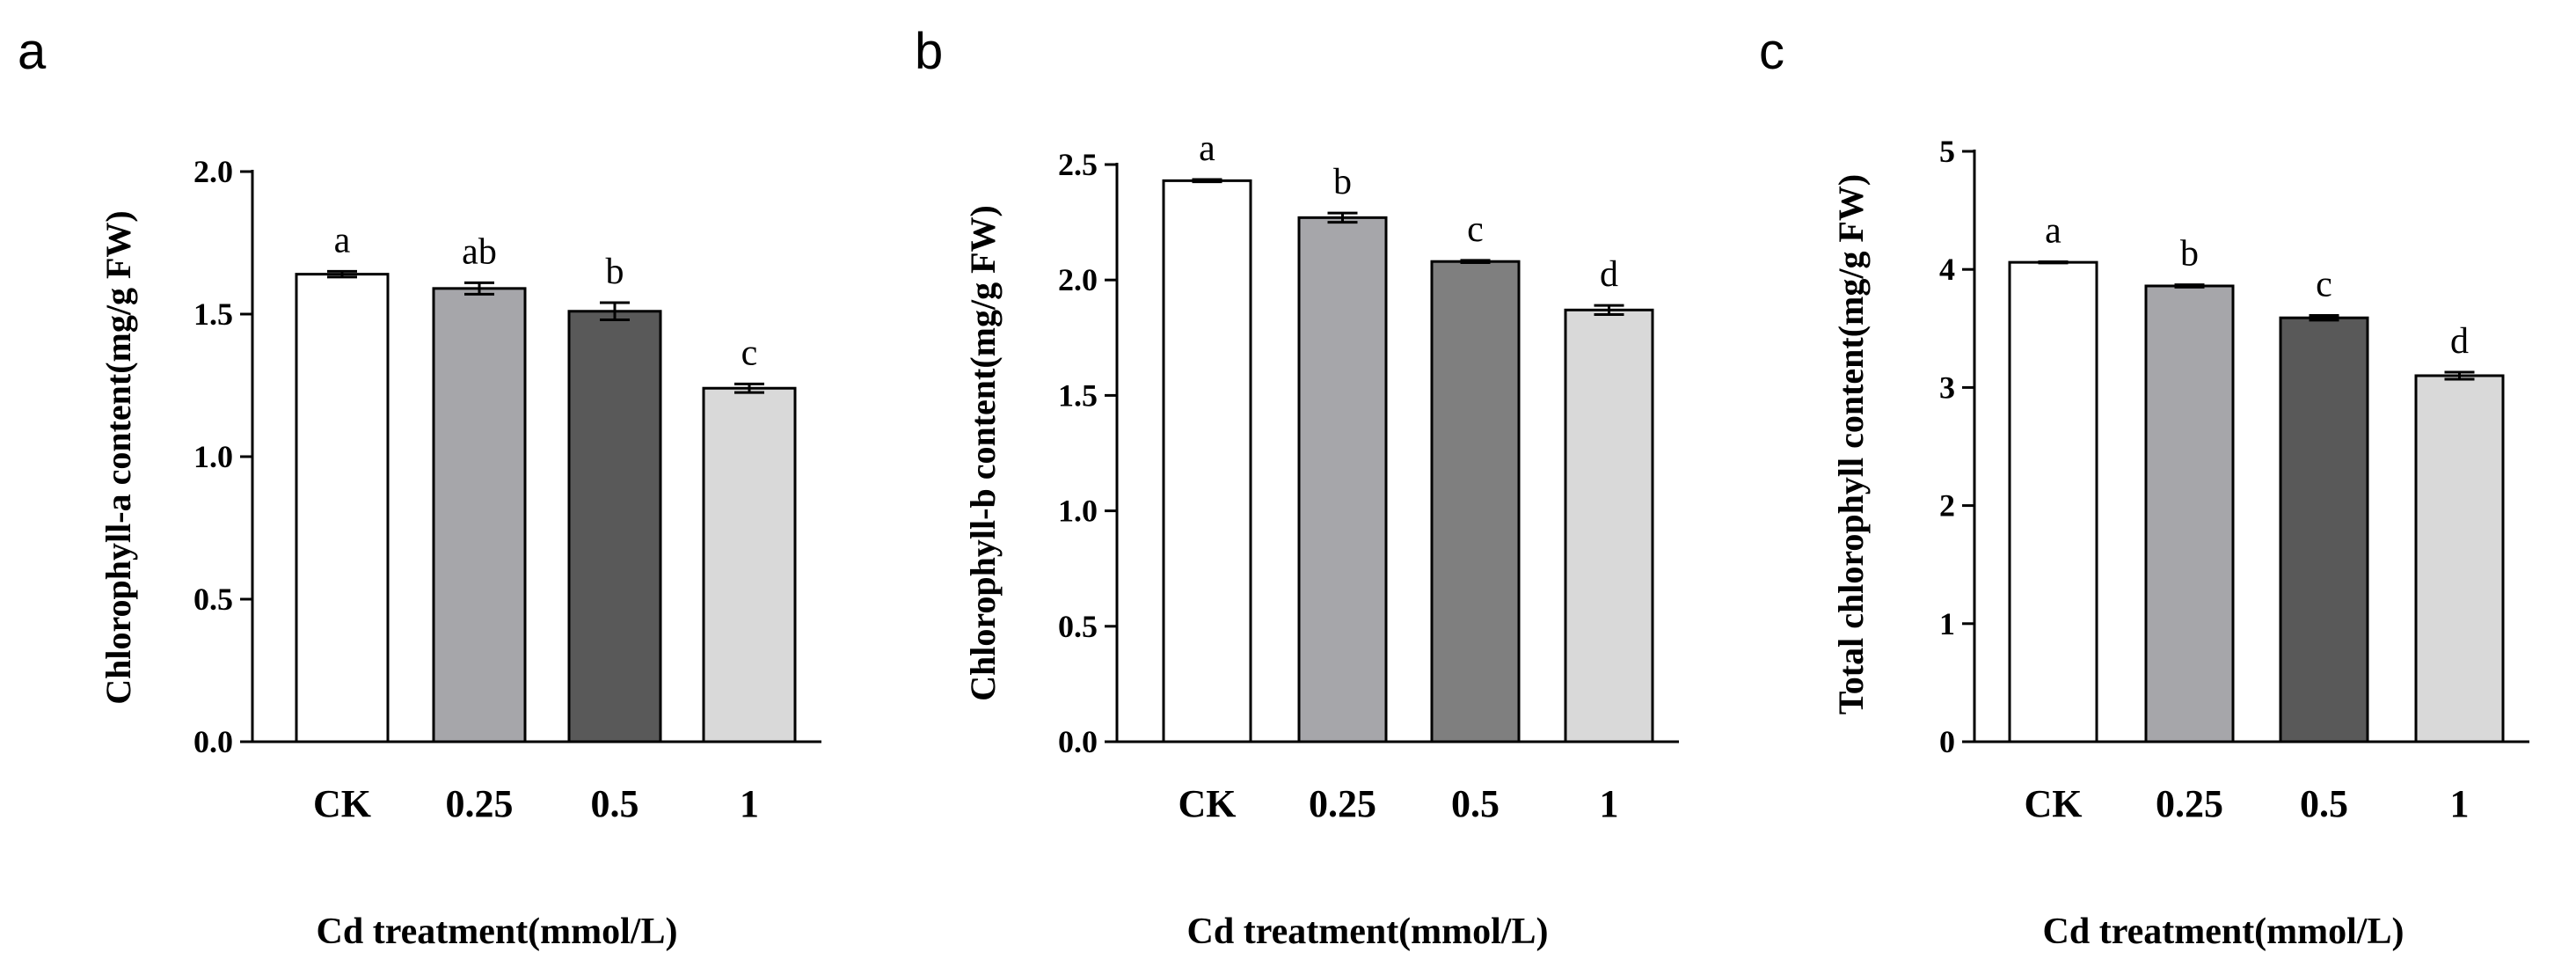  What do you see at coordinates (32, 51) in the screenshot?
I see `panel-letter: a` at bounding box center [32, 51].